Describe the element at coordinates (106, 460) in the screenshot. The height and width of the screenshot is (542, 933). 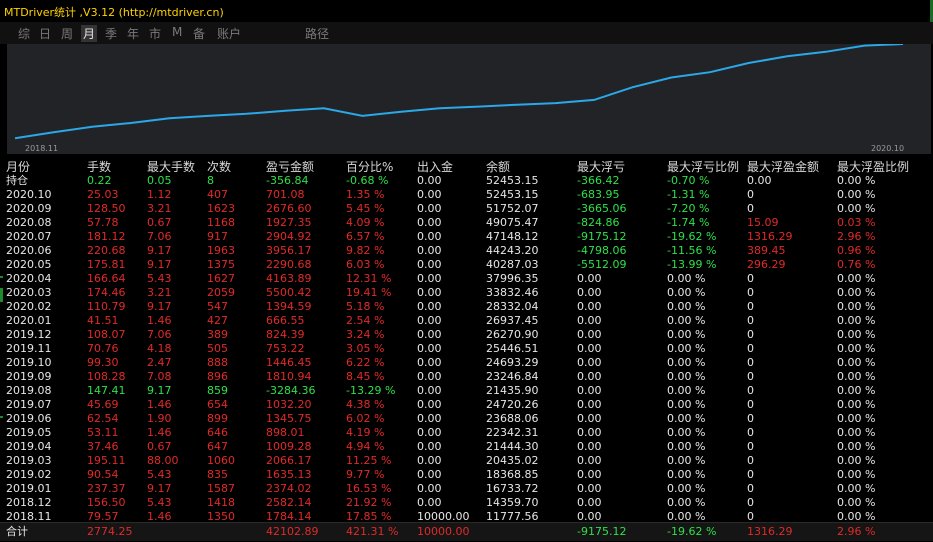
I see `cell-lots: 195.11` at that location.